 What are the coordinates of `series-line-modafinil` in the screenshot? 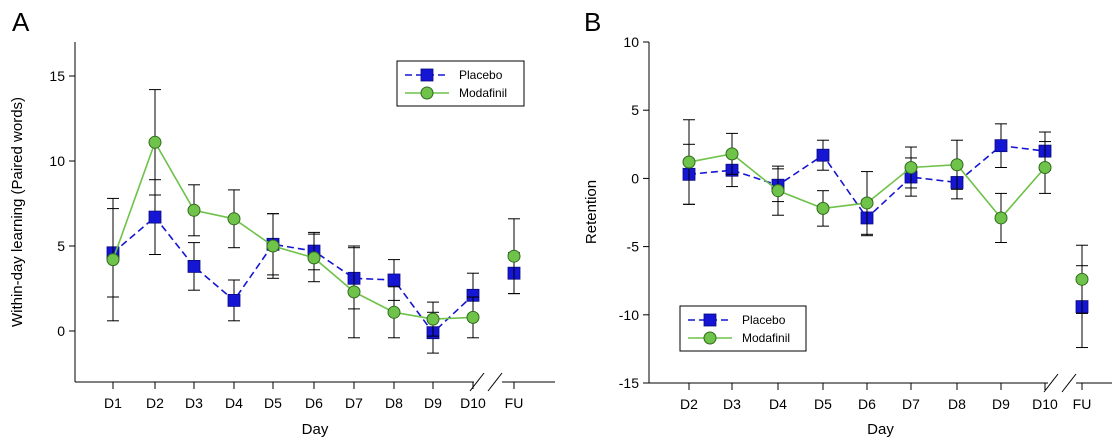 It's located at (293, 230).